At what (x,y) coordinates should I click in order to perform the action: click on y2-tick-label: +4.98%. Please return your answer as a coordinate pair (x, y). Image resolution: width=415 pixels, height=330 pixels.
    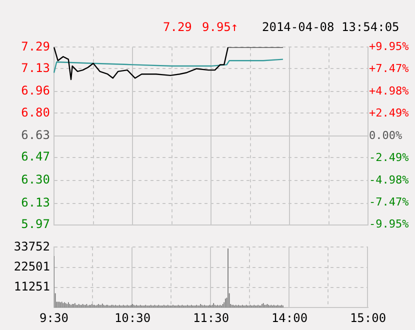
    Looking at the image, I should click on (389, 91).